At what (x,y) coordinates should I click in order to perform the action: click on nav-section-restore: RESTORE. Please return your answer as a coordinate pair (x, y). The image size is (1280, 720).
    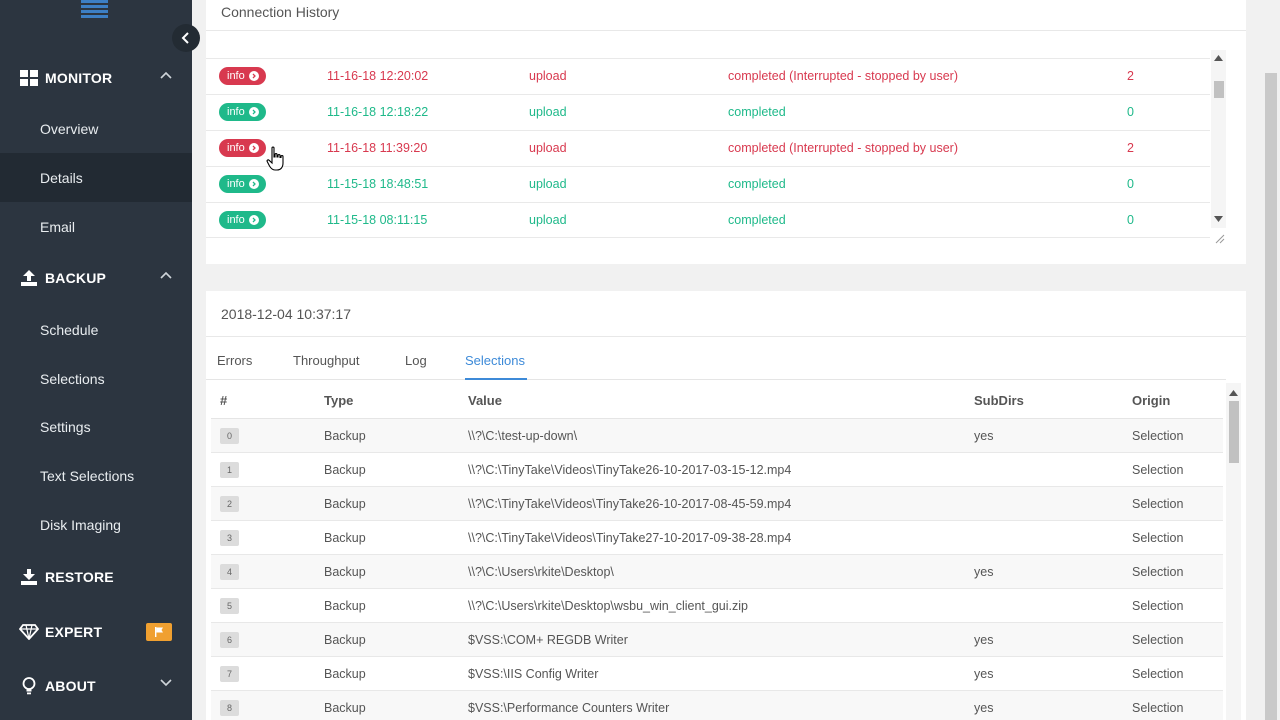
    Looking at the image, I should click on (96, 577).